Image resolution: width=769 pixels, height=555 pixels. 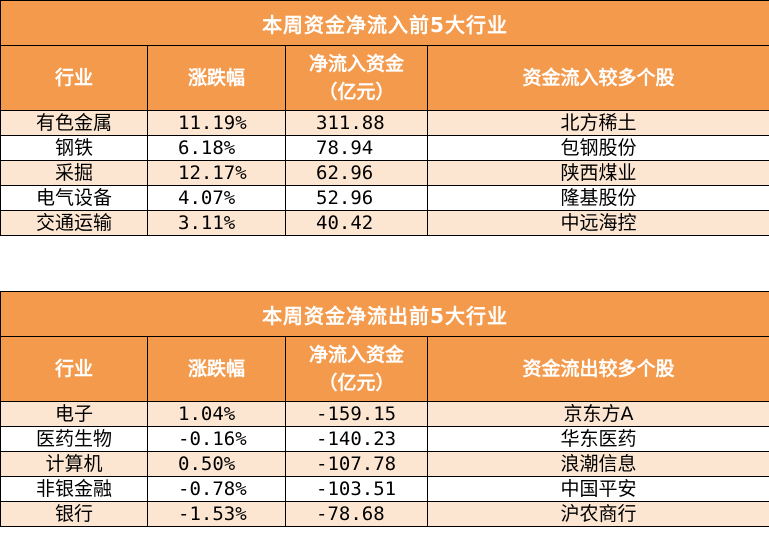 I want to click on table-row: 电子 1.04% -159.15 京东方A, so click(x=384, y=414).